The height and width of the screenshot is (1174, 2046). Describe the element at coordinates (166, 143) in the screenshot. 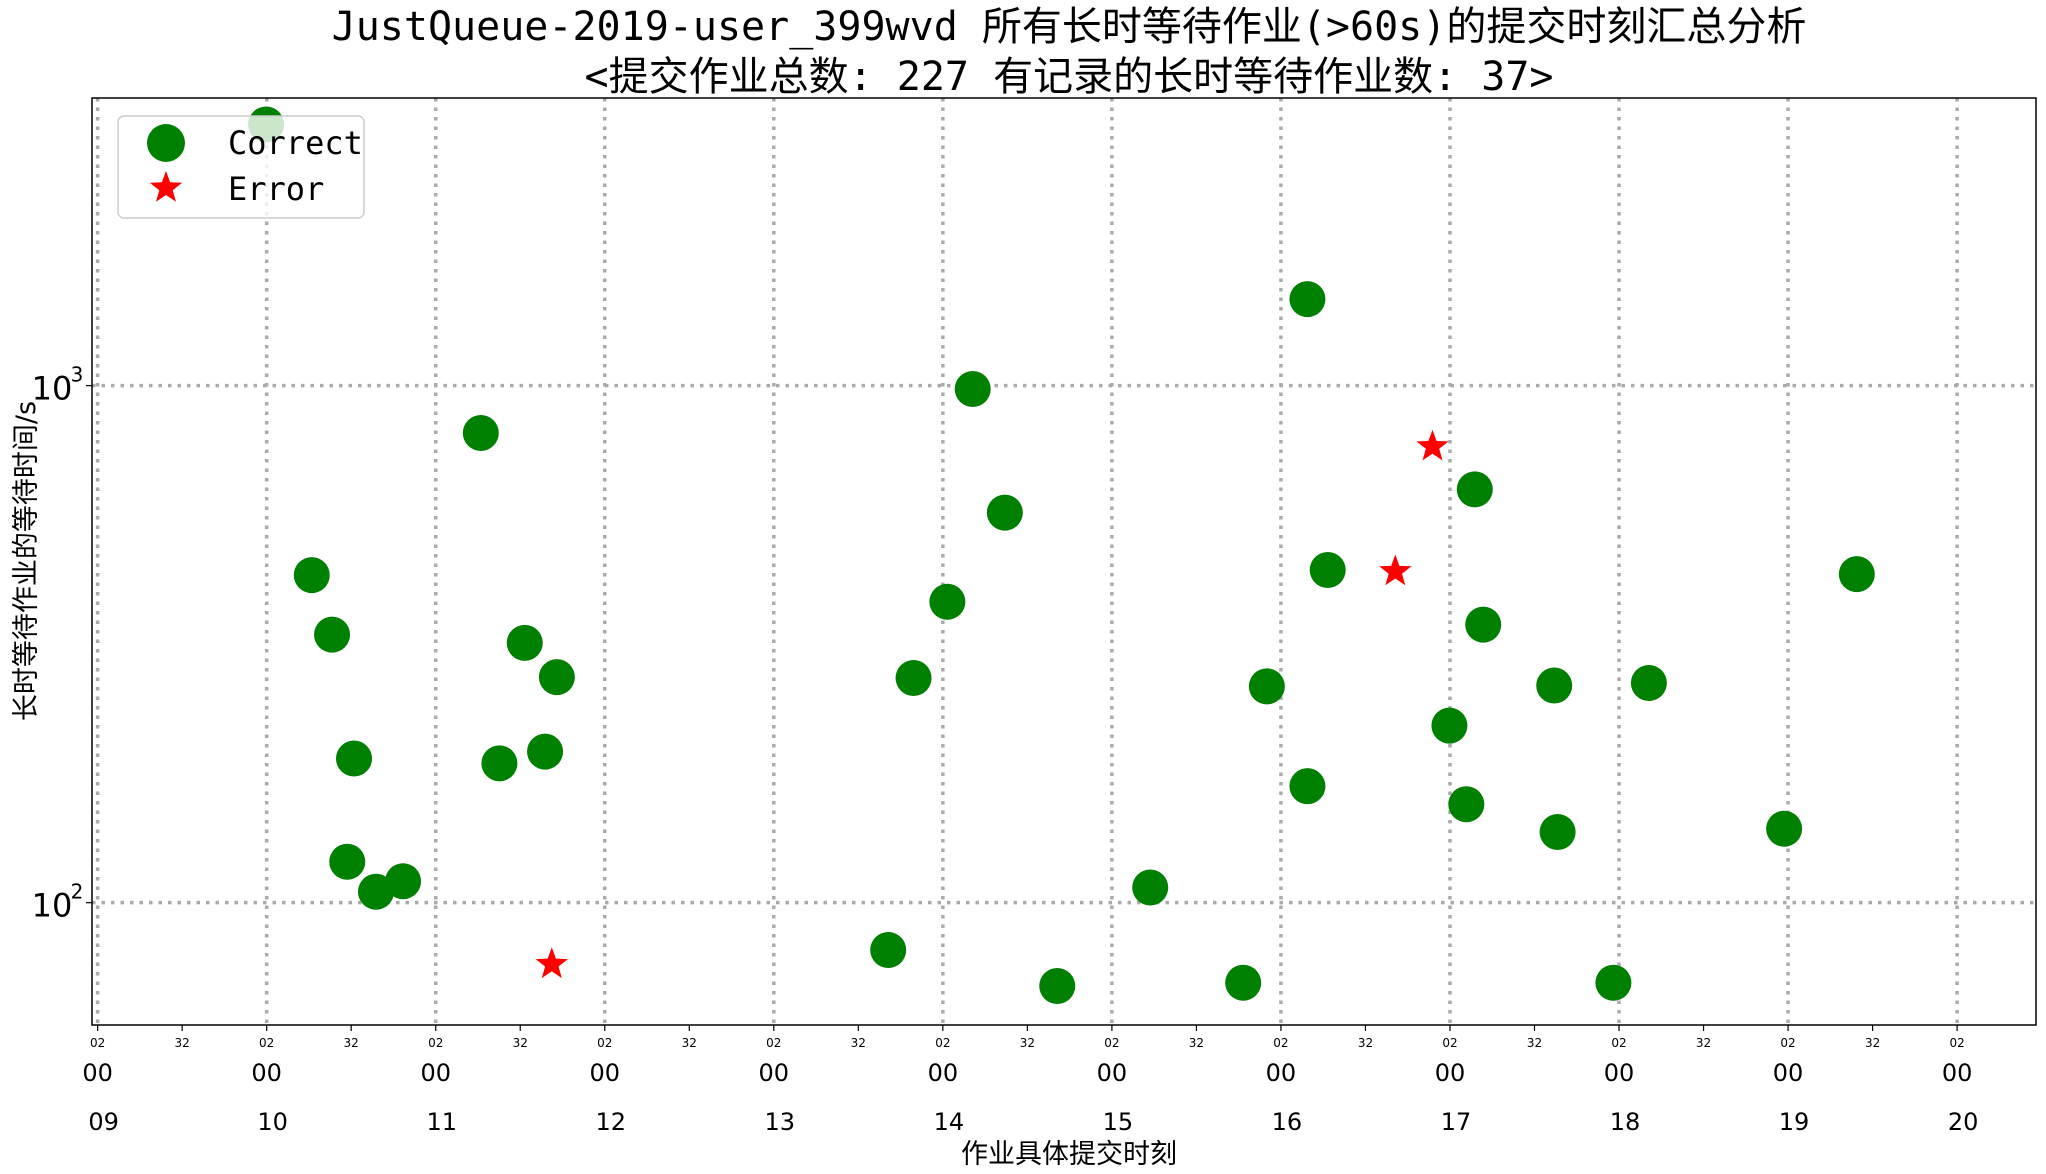

I see `legend-correct-marker` at that location.